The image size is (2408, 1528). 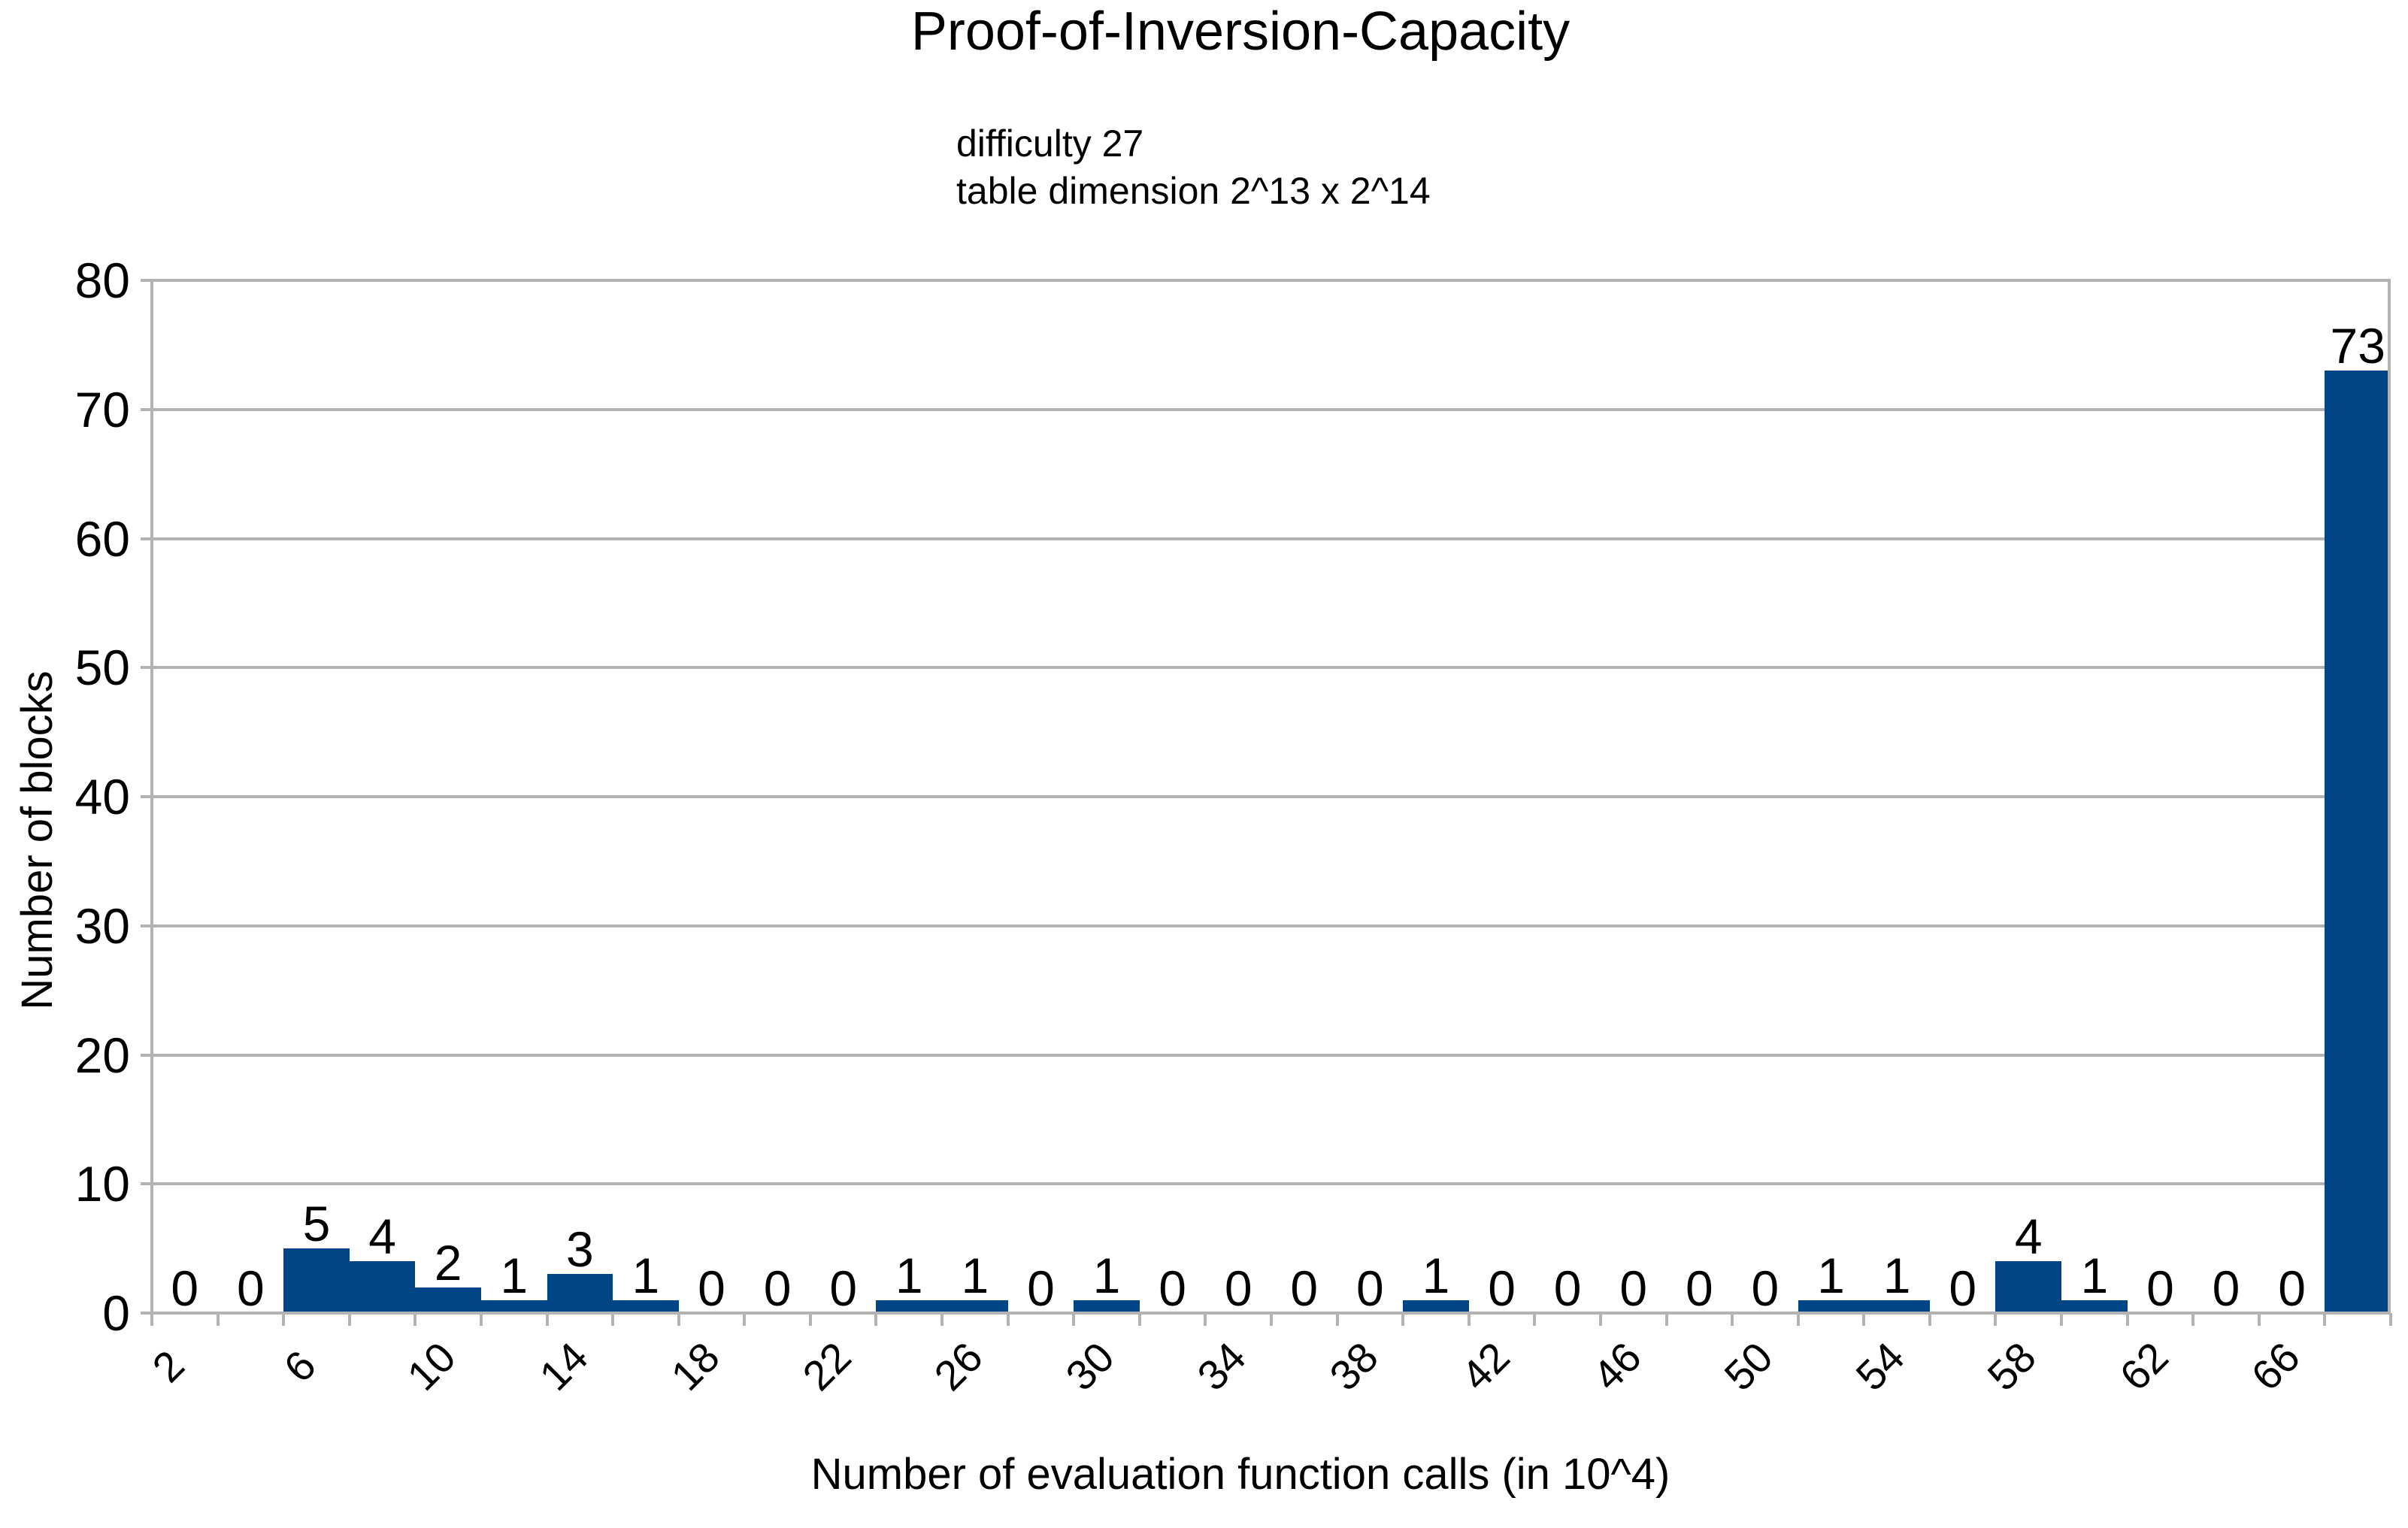 I want to click on x-tick-label: 54, so click(x=1880, y=1366).